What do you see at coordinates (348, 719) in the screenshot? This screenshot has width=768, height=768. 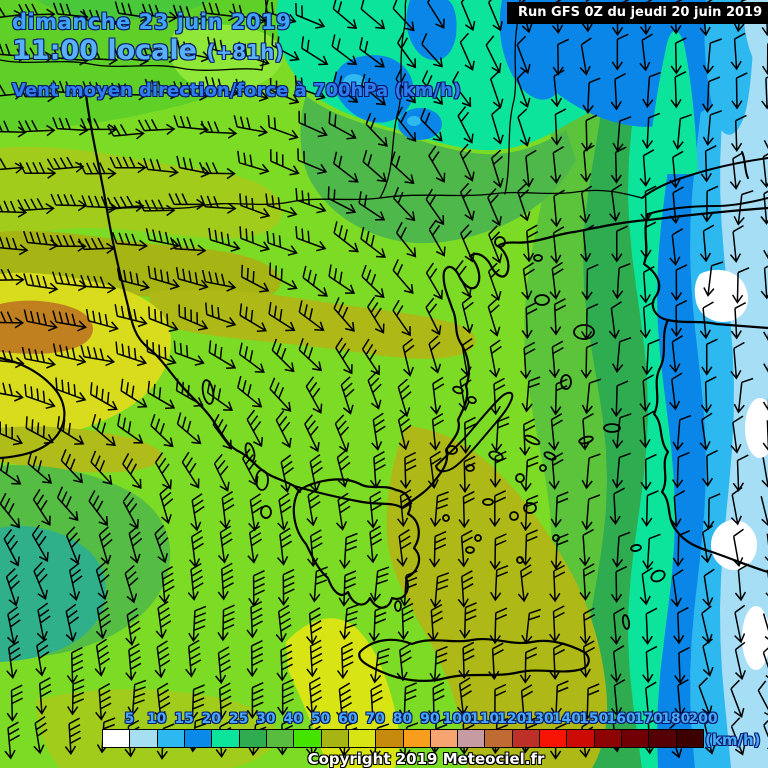 I see `legend-threshold-label: 60` at bounding box center [348, 719].